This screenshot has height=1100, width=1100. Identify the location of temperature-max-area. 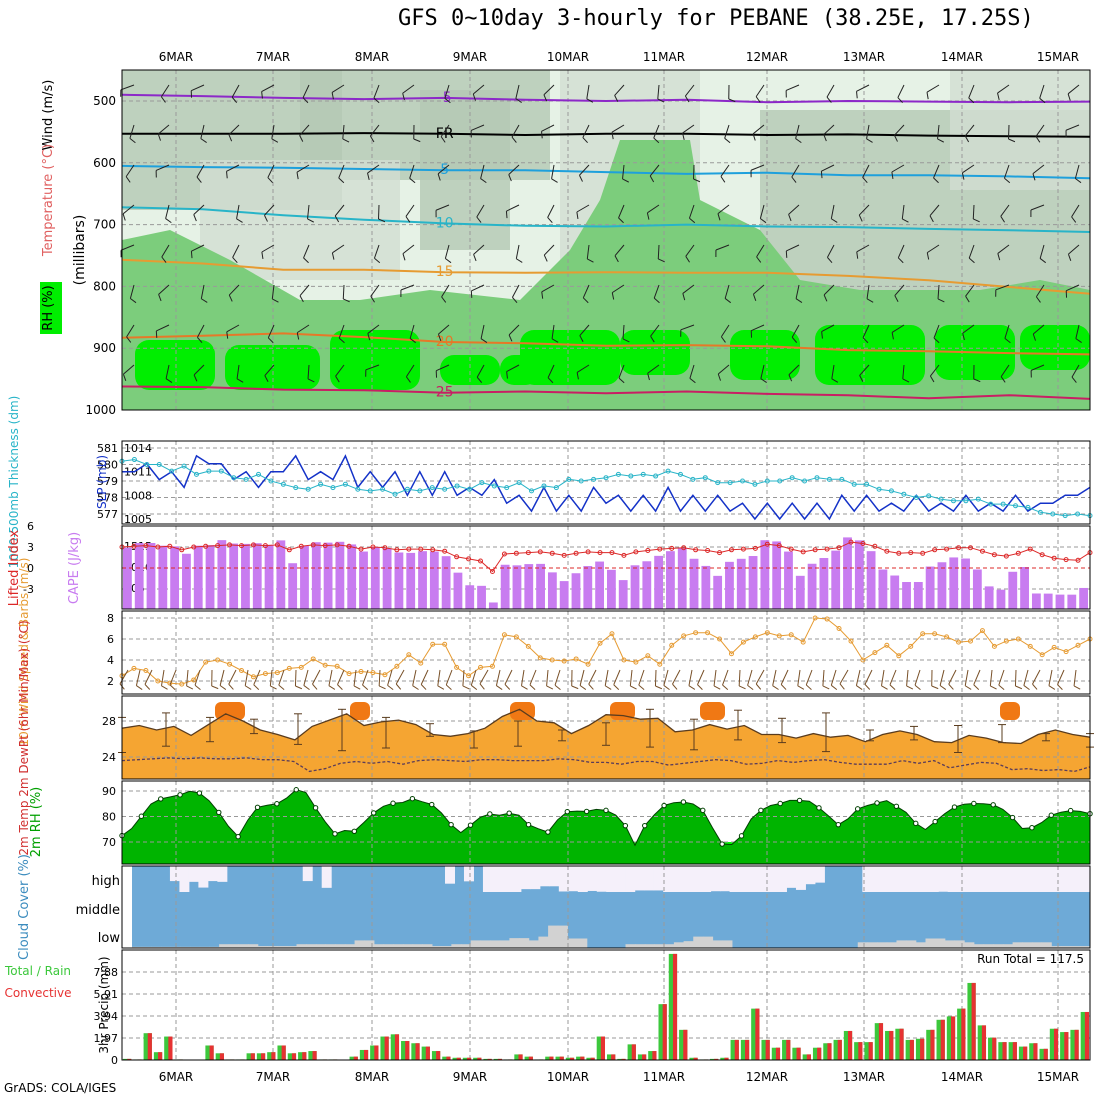
(712, 711).